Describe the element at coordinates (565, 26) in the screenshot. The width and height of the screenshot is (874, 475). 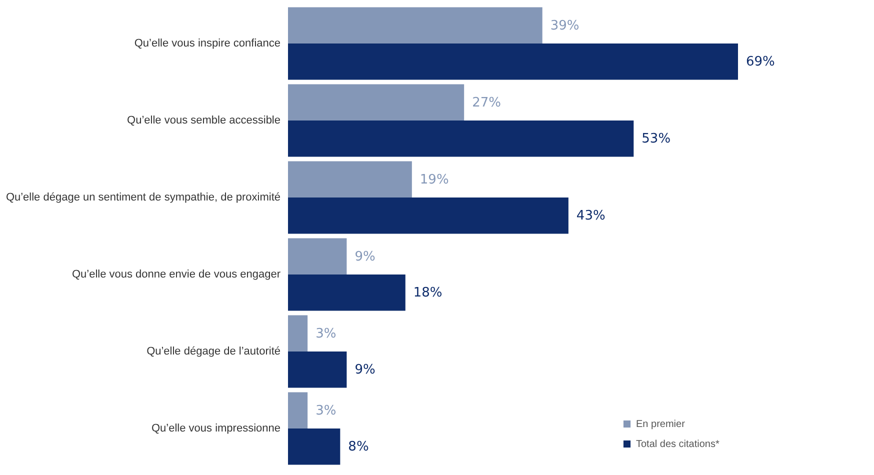
I see `data-label: 39%` at that location.